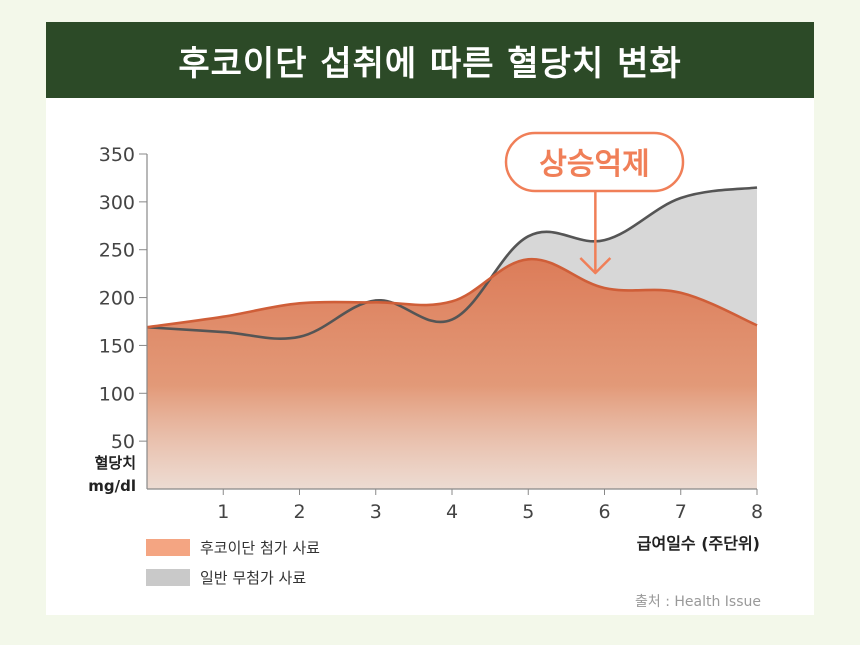  I want to click on title-banner: 후코이단 섭취에 따른 혈당치 변화, so click(430, 60).